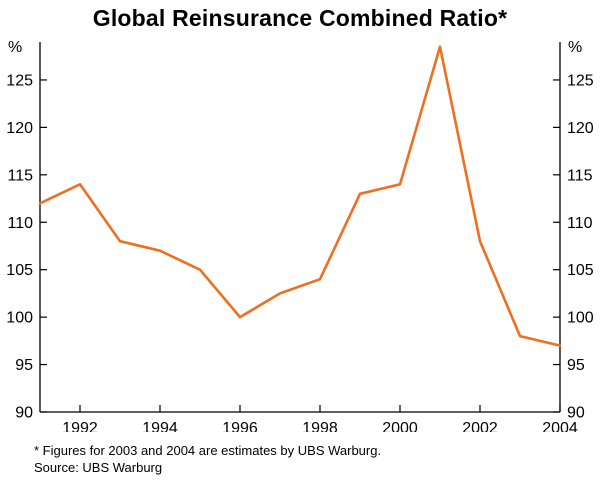 The height and width of the screenshot is (487, 600). What do you see at coordinates (580, 223) in the screenshot?
I see `y-tick-label-right: 110` at bounding box center [580, 223].